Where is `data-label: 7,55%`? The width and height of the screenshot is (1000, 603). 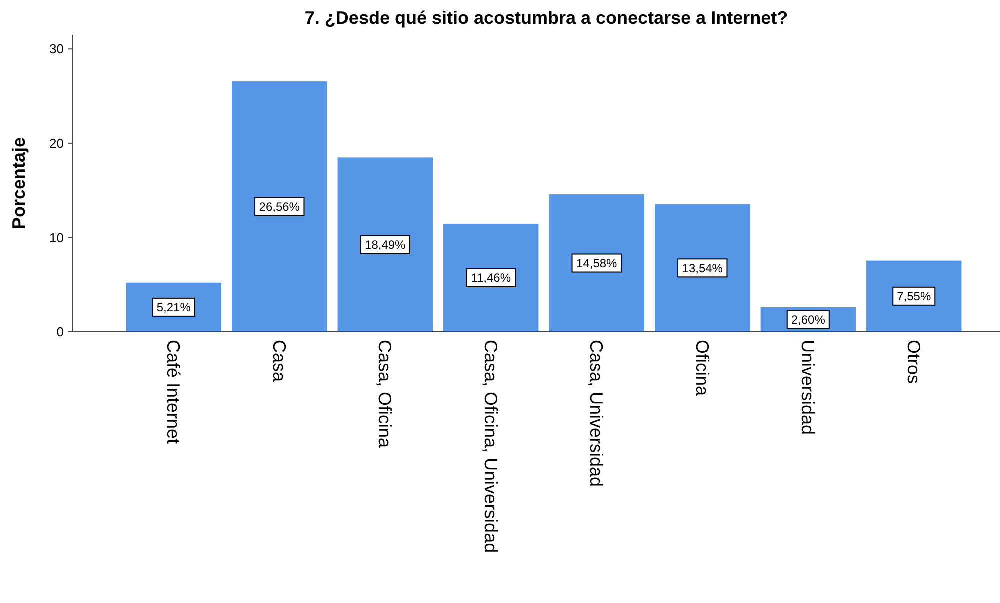
data-label: 7,55% is located at coordinates (914, 297).